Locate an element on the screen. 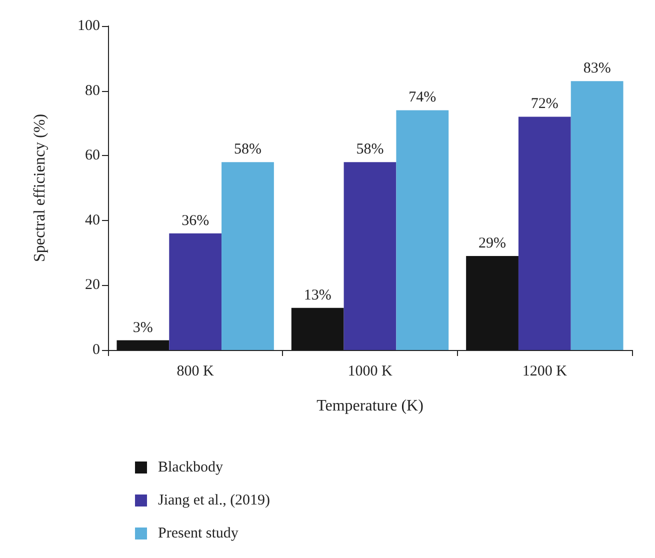  x-axis-title: Temperature (K) is located at coordinates (370, 406).